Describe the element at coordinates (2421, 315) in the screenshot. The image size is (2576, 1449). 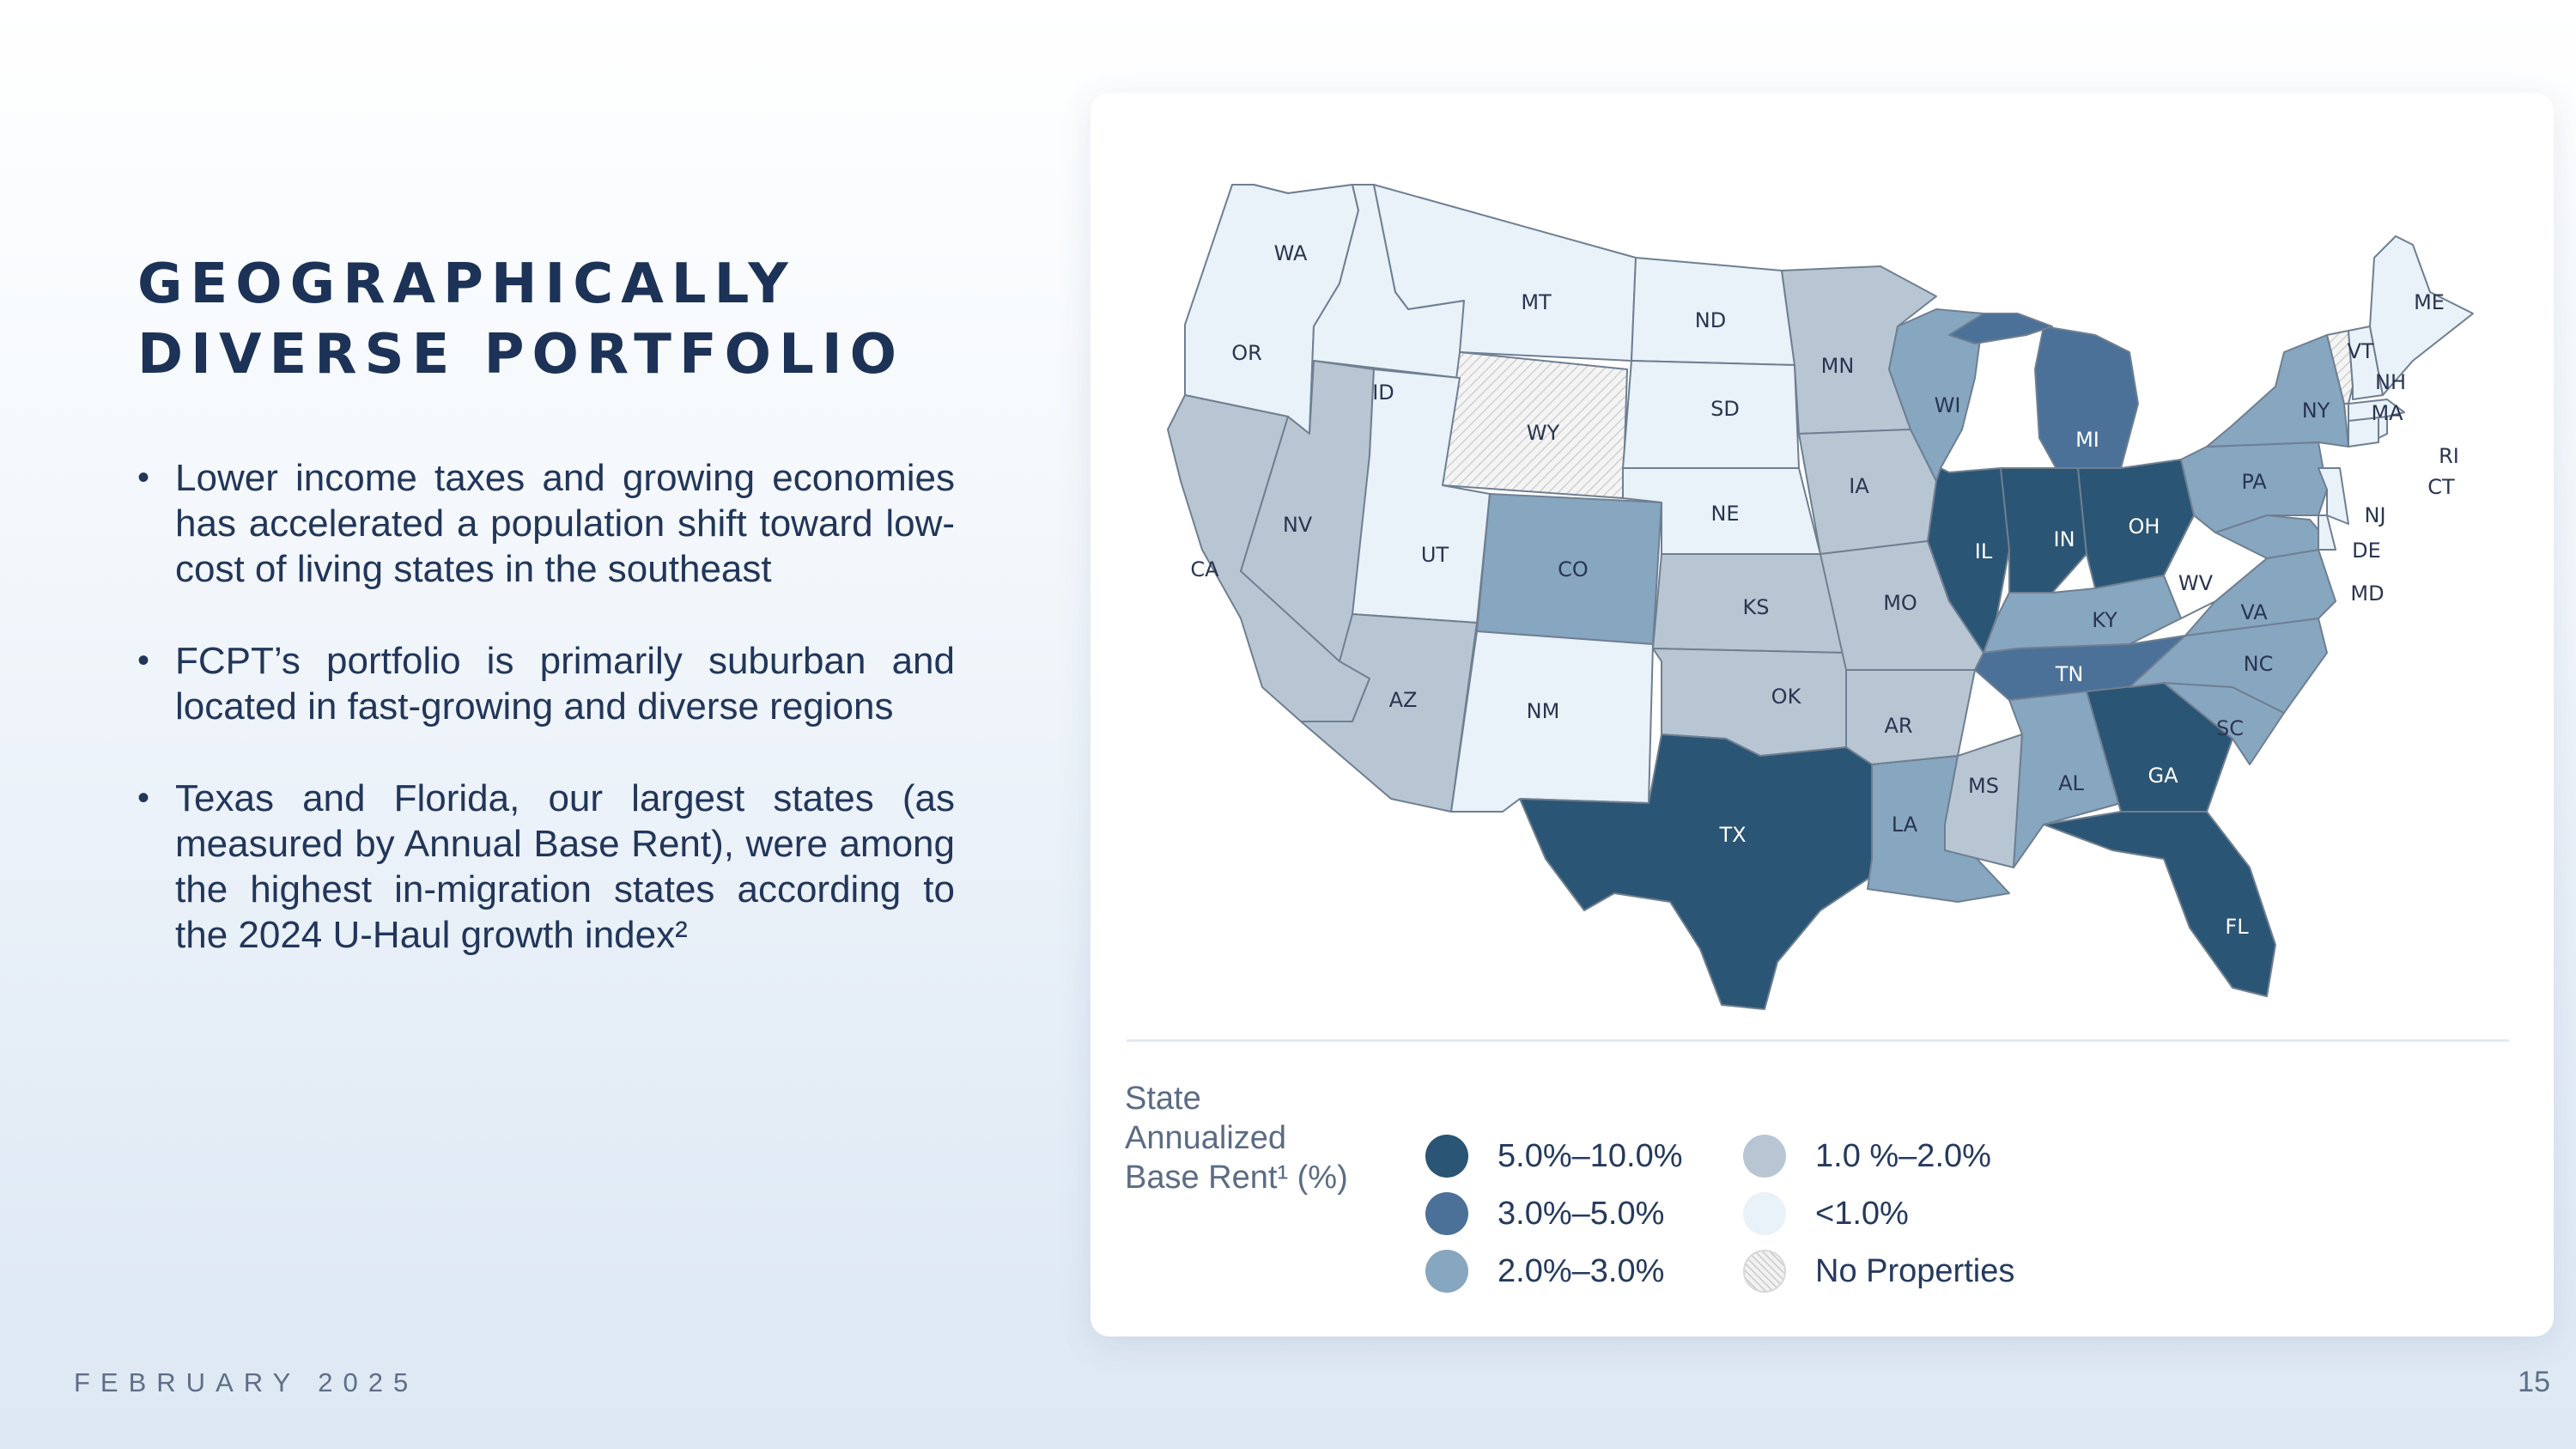
I see `state-me` at that location.